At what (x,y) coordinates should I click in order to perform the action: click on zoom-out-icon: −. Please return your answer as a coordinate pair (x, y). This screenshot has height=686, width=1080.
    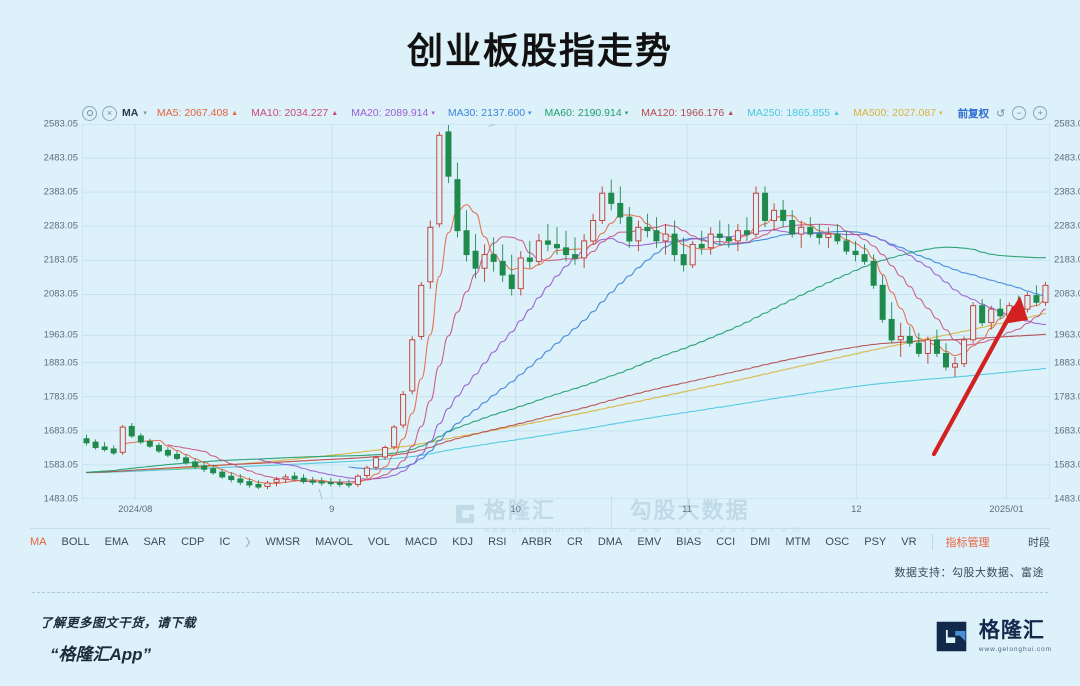
    Looking at the image, I should click on (1019, 113).